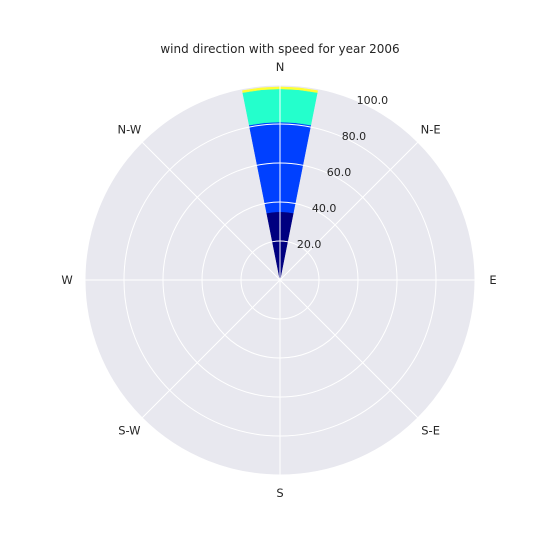  Describe the element at coordinates (349, 211) in the screenshot. I see `grid-spoke-N-E` at that location.